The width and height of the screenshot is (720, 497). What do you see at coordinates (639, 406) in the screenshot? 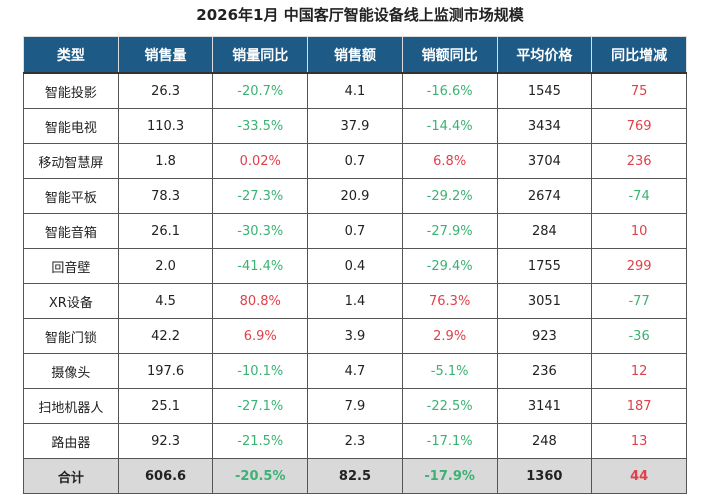
I see `table-cell: 187` at bounding box center [639, 406].